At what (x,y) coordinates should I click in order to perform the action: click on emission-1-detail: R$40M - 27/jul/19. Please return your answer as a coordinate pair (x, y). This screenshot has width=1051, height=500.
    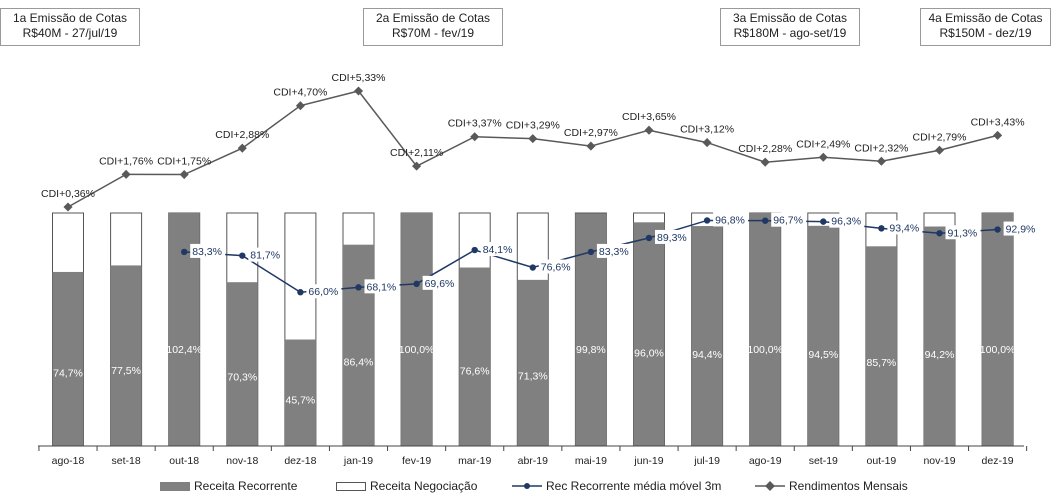
    Looking at the image, I should click on (70, 33).